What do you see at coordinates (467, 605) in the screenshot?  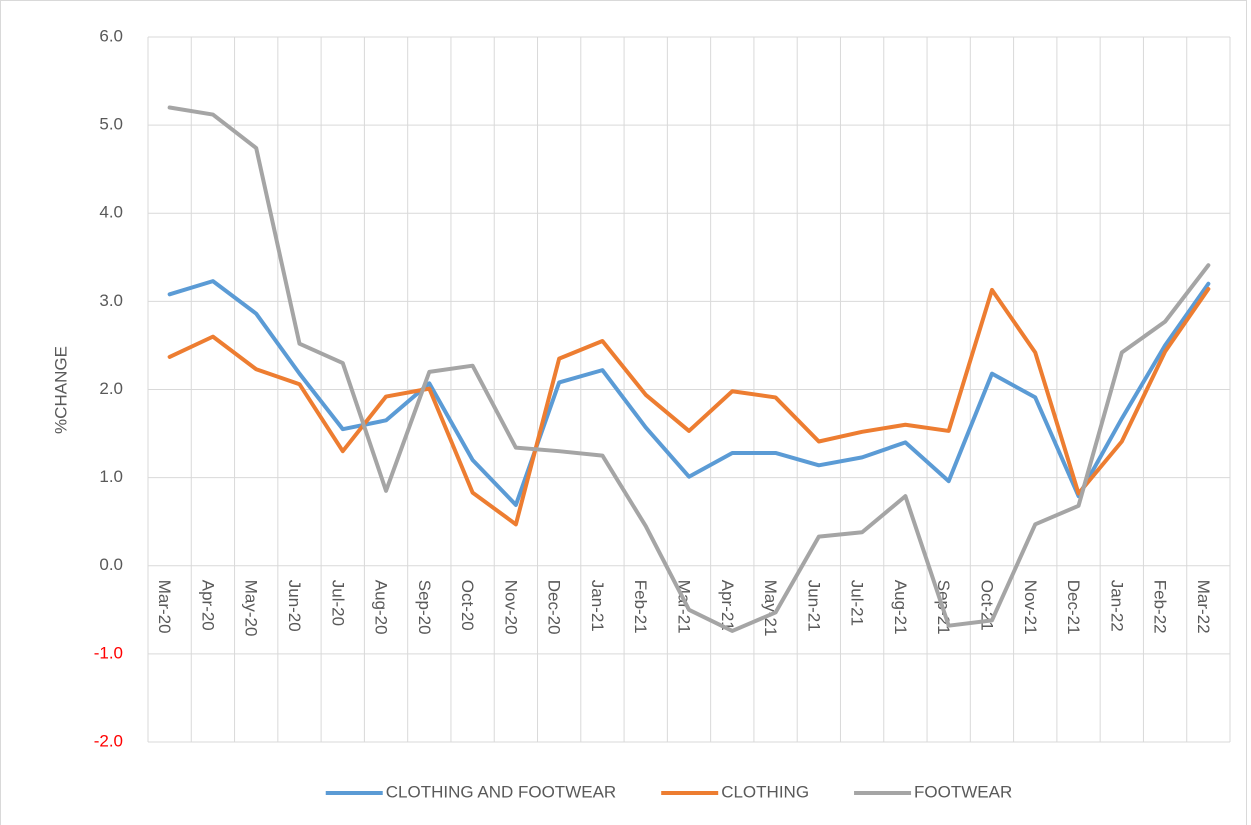 I see `x-tick-label: Oct-20` at bounding box center [467, 605].